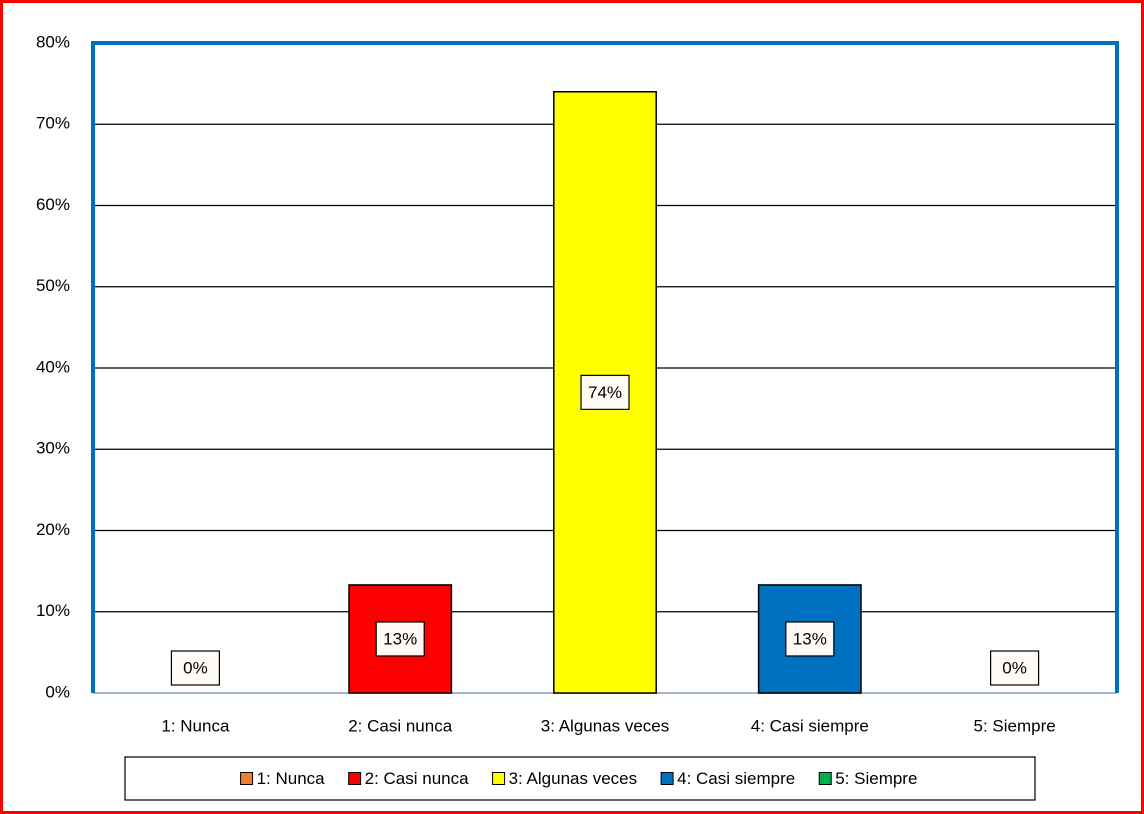 The image size is (1144, 814). Describe the element at coordinates (810, 725) in the screenshot. I see `x-tick-label: 4: Casi siempre` at that location.